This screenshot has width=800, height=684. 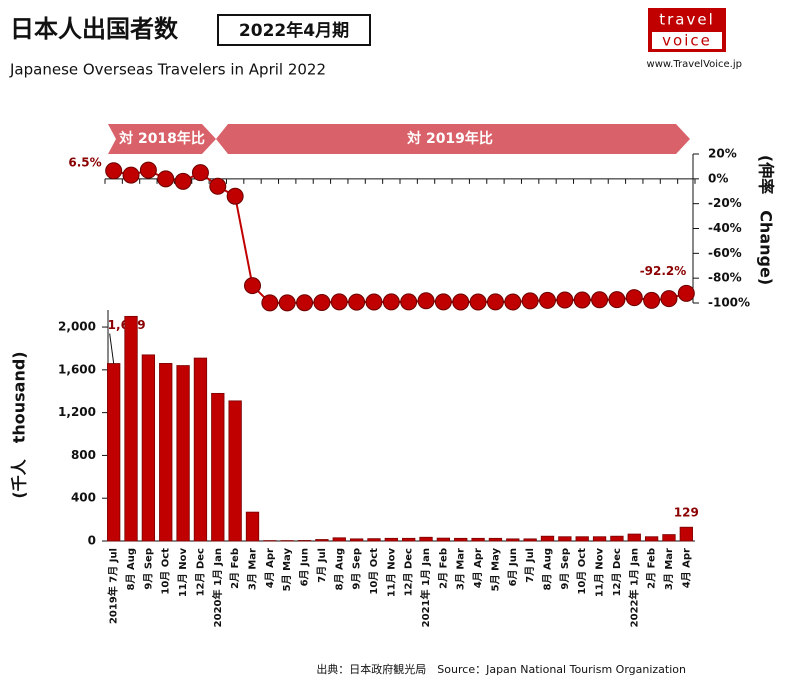 I want to click on logo-inner, so click(x=687, y=40).